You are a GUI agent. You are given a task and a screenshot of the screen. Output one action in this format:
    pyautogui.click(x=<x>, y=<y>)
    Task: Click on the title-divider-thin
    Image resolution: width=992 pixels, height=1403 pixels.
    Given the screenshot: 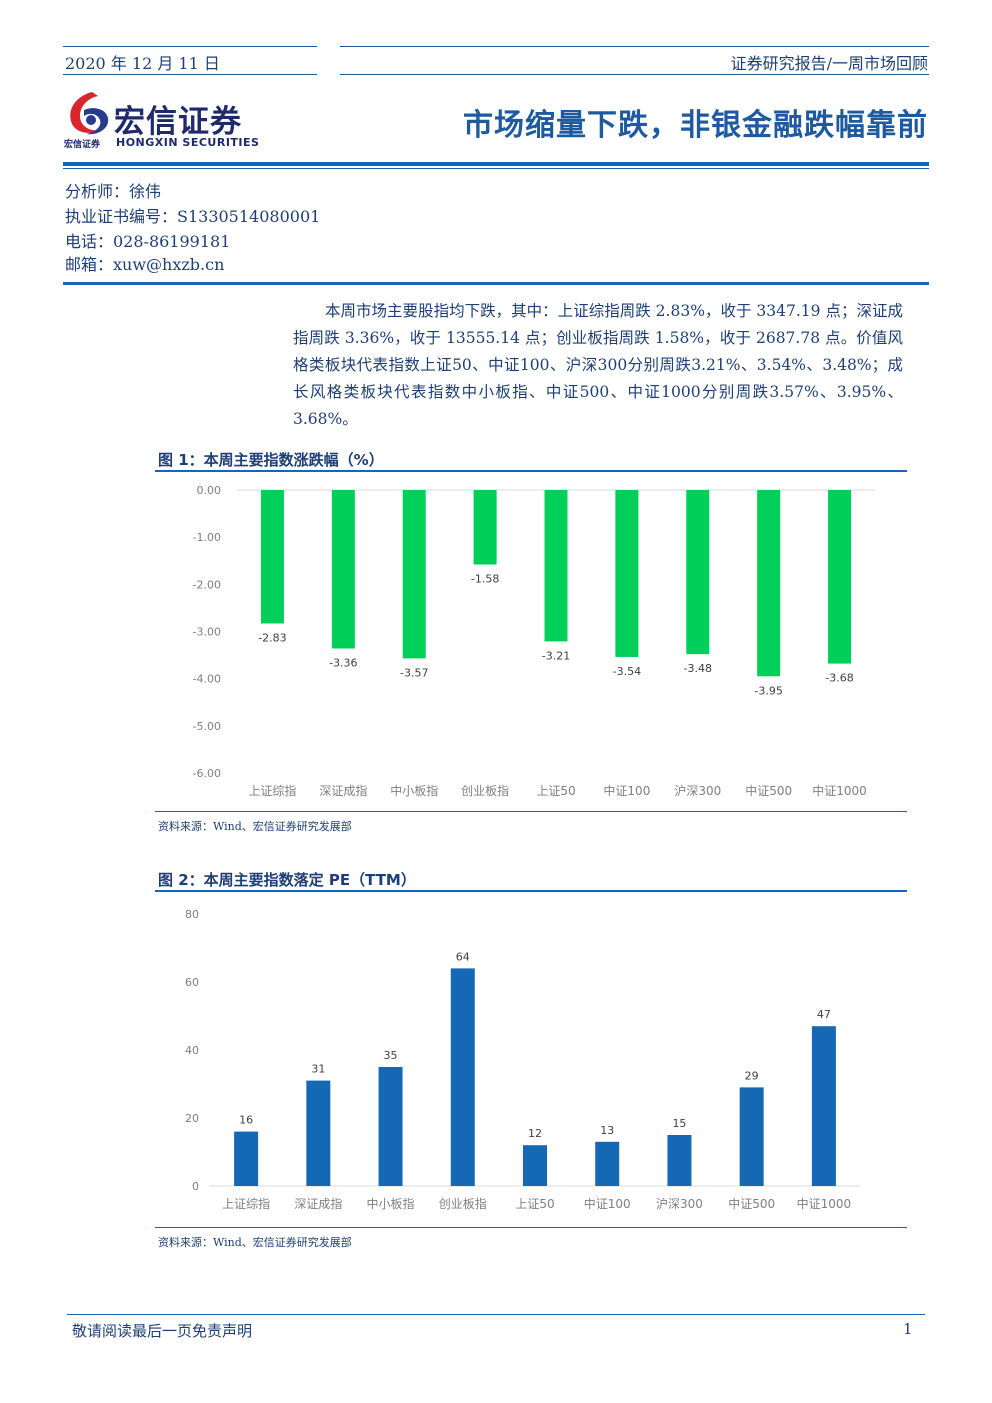 What is the action you would take?
    pyautogui.click(x=496, y=168)
    